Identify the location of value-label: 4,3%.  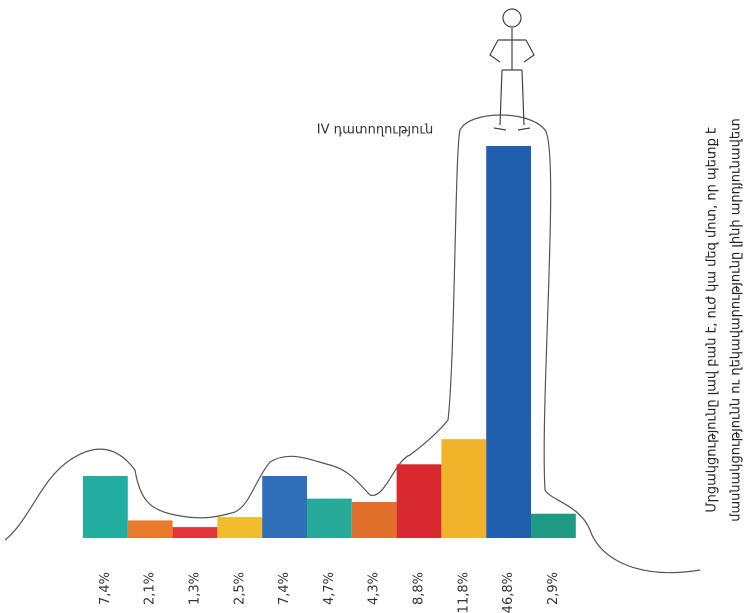
(374, 588).